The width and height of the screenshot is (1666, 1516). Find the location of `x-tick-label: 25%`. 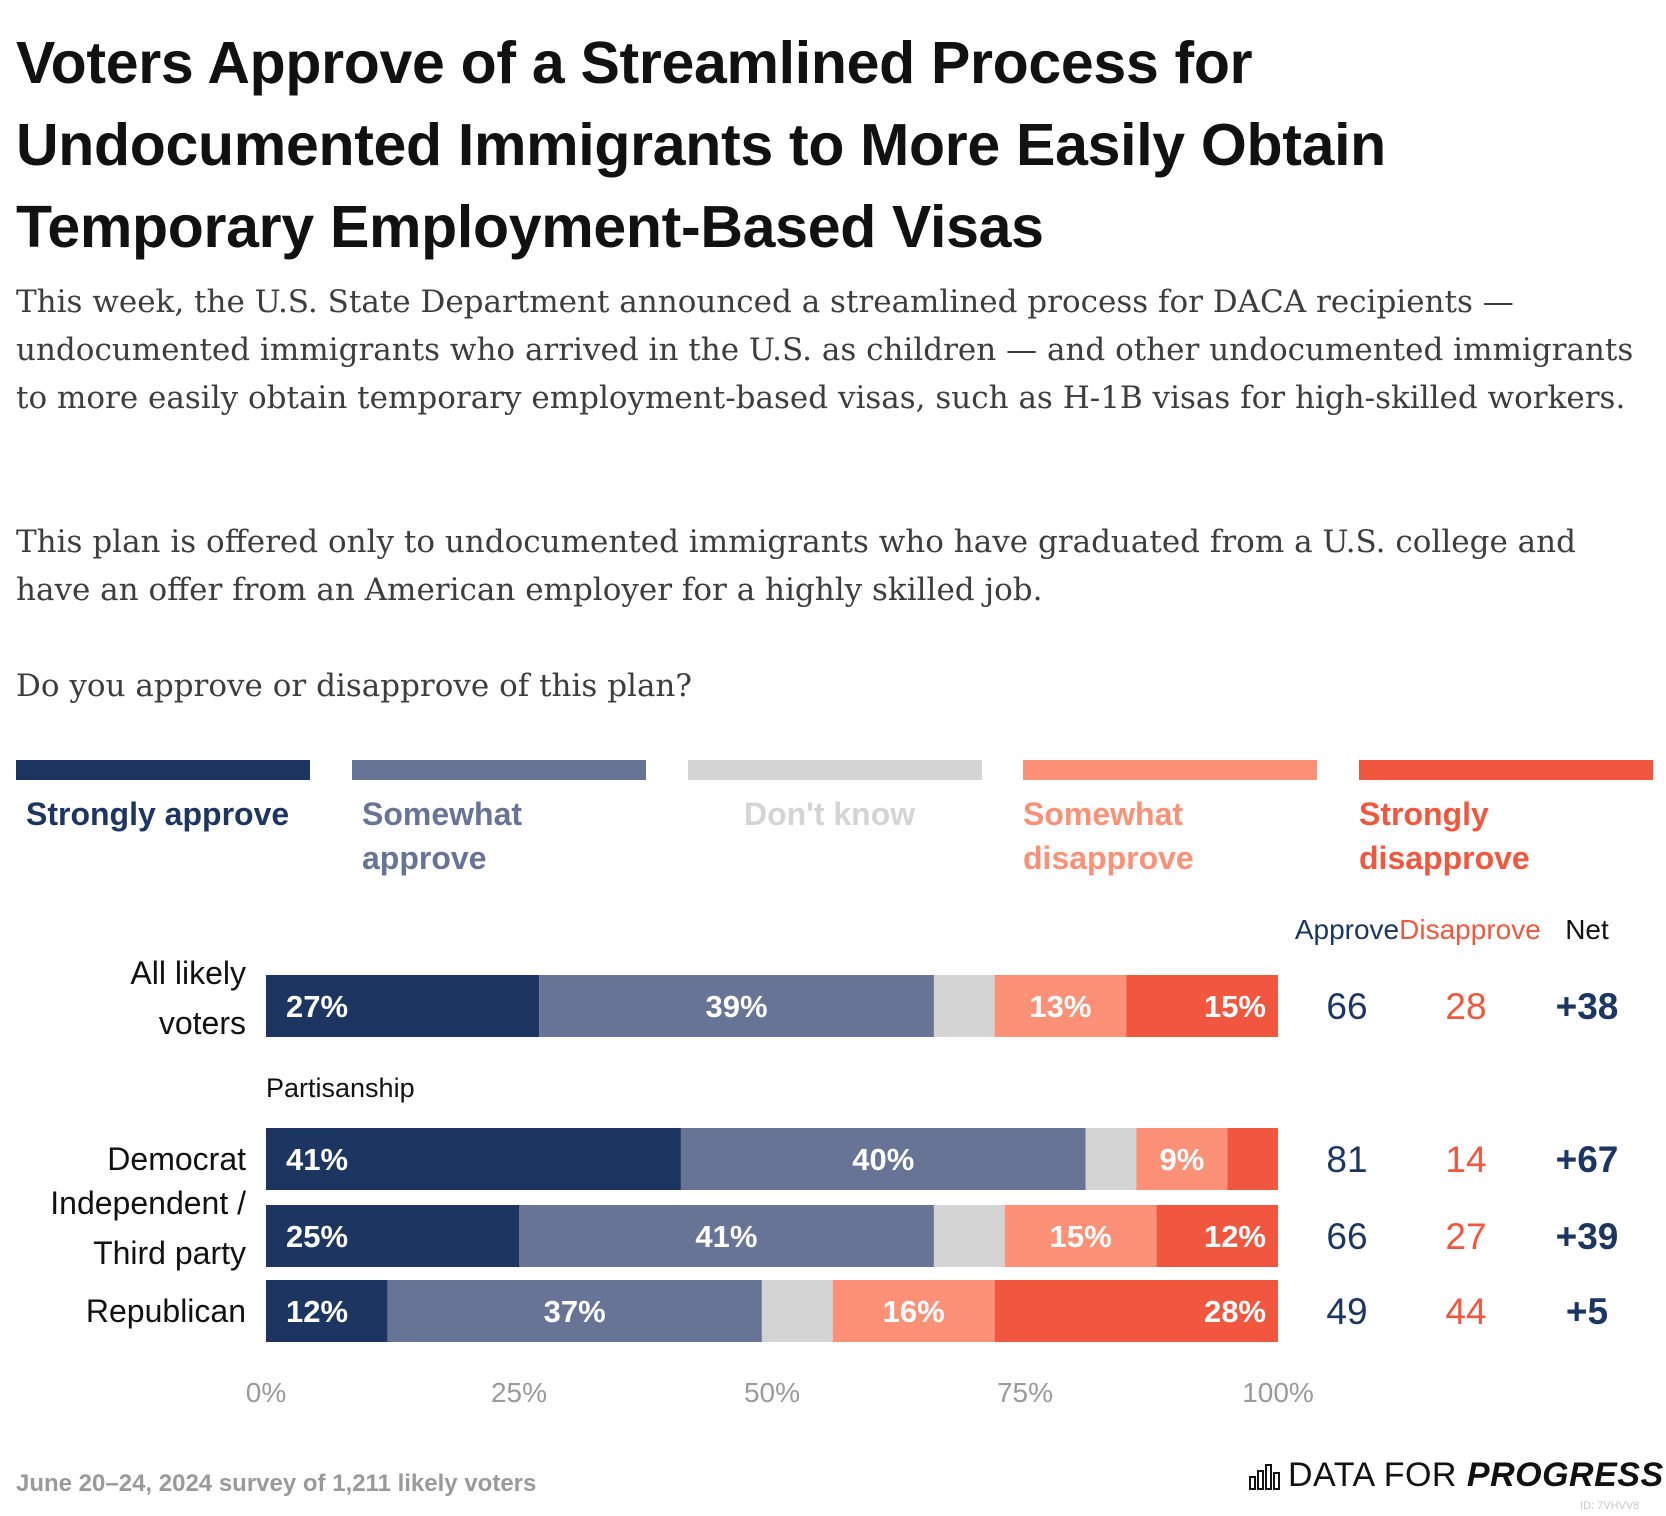

x-tick-label: 25% is located at coordinates (519, 1392).